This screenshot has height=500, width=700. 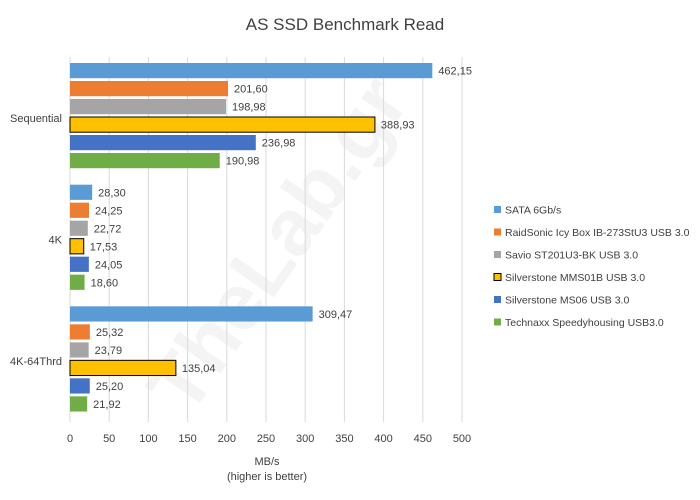 What do you see at coordinates (36, 119) in the screenshot?
I see `y-tick-label: Sequential` at bounding box center [36, 119].